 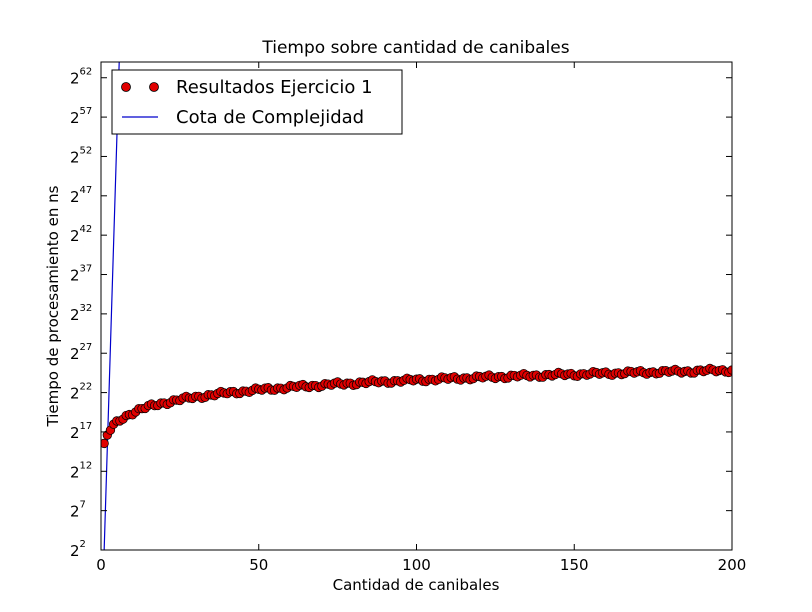 I want to click on y-tick-label: 237, so click(x=81, y=274).